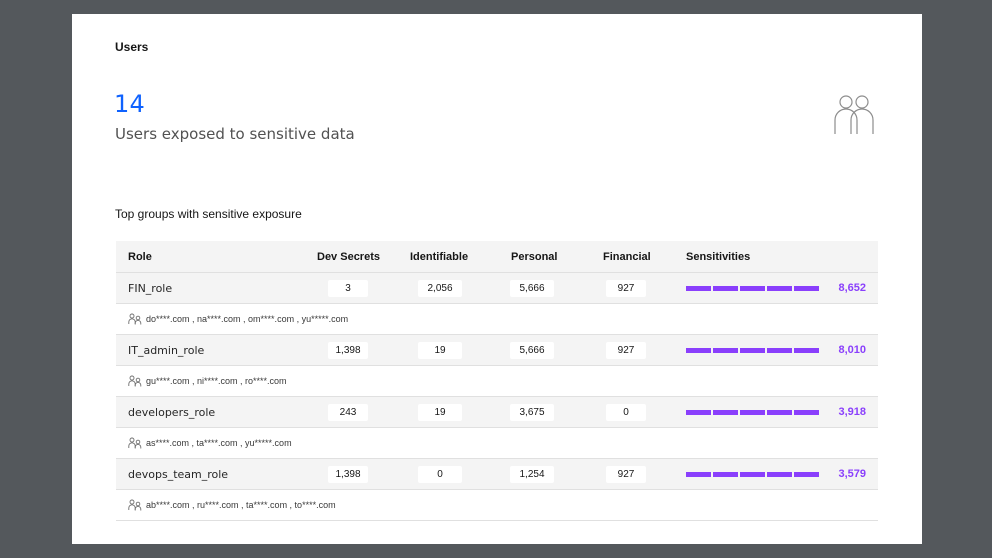 The width and height of the screenshot is (992, 558). What do you see at coordinates (172, 412) in the screenshot?
I see `role-name: developers_role` at bounding box center [172, 412].